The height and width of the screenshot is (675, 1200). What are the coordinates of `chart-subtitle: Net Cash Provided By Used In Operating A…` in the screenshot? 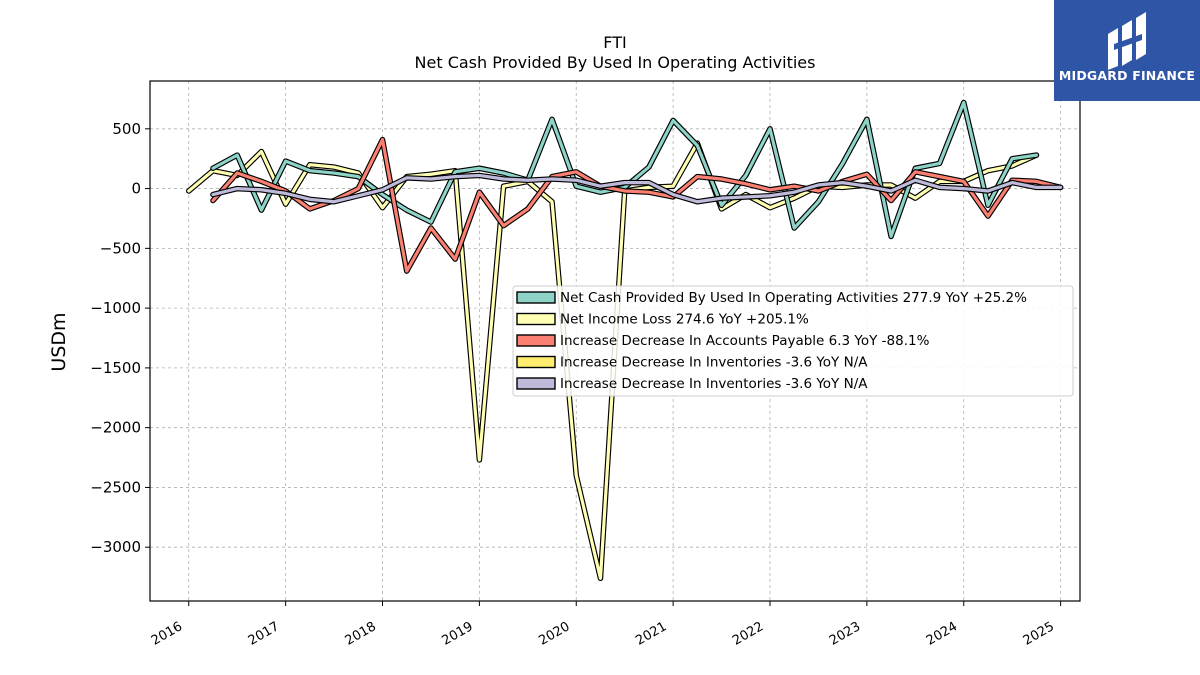 It's located at (615, 62).